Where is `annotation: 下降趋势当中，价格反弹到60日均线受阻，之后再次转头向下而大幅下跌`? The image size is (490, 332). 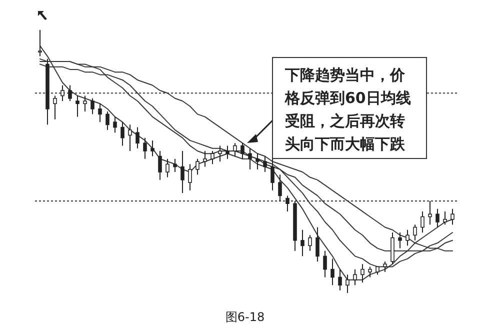 annotation: 下降趋势当中，价格反弹到60日均线受阻，之后再次转头向下而大幅下跌 is located at coordinates (349, 108).